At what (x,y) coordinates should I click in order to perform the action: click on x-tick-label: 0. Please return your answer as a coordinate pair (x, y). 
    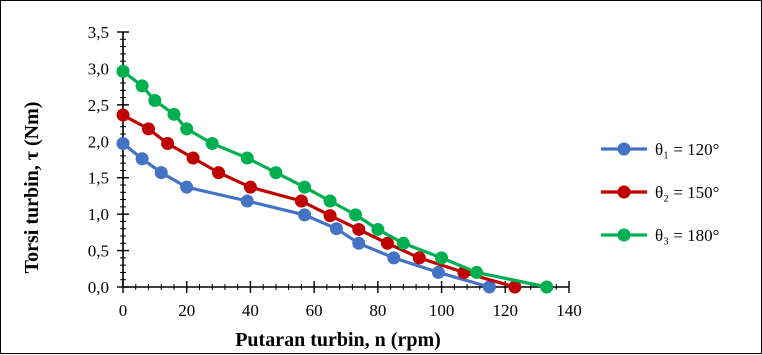
    Looking at the image, I should click on (123, 310).